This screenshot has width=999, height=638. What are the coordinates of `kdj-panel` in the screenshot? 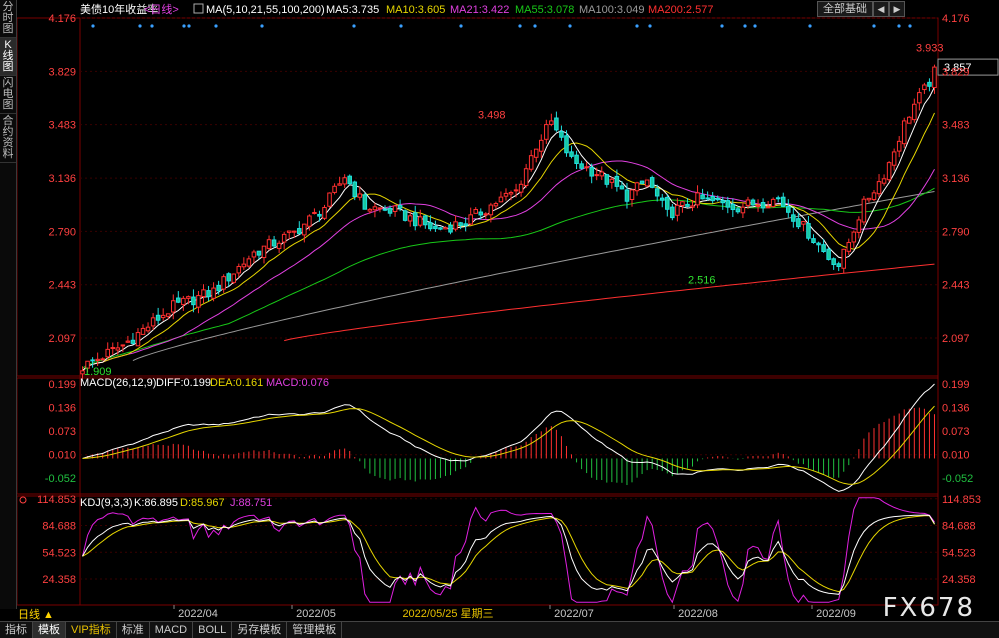 It's located at (508, 550).